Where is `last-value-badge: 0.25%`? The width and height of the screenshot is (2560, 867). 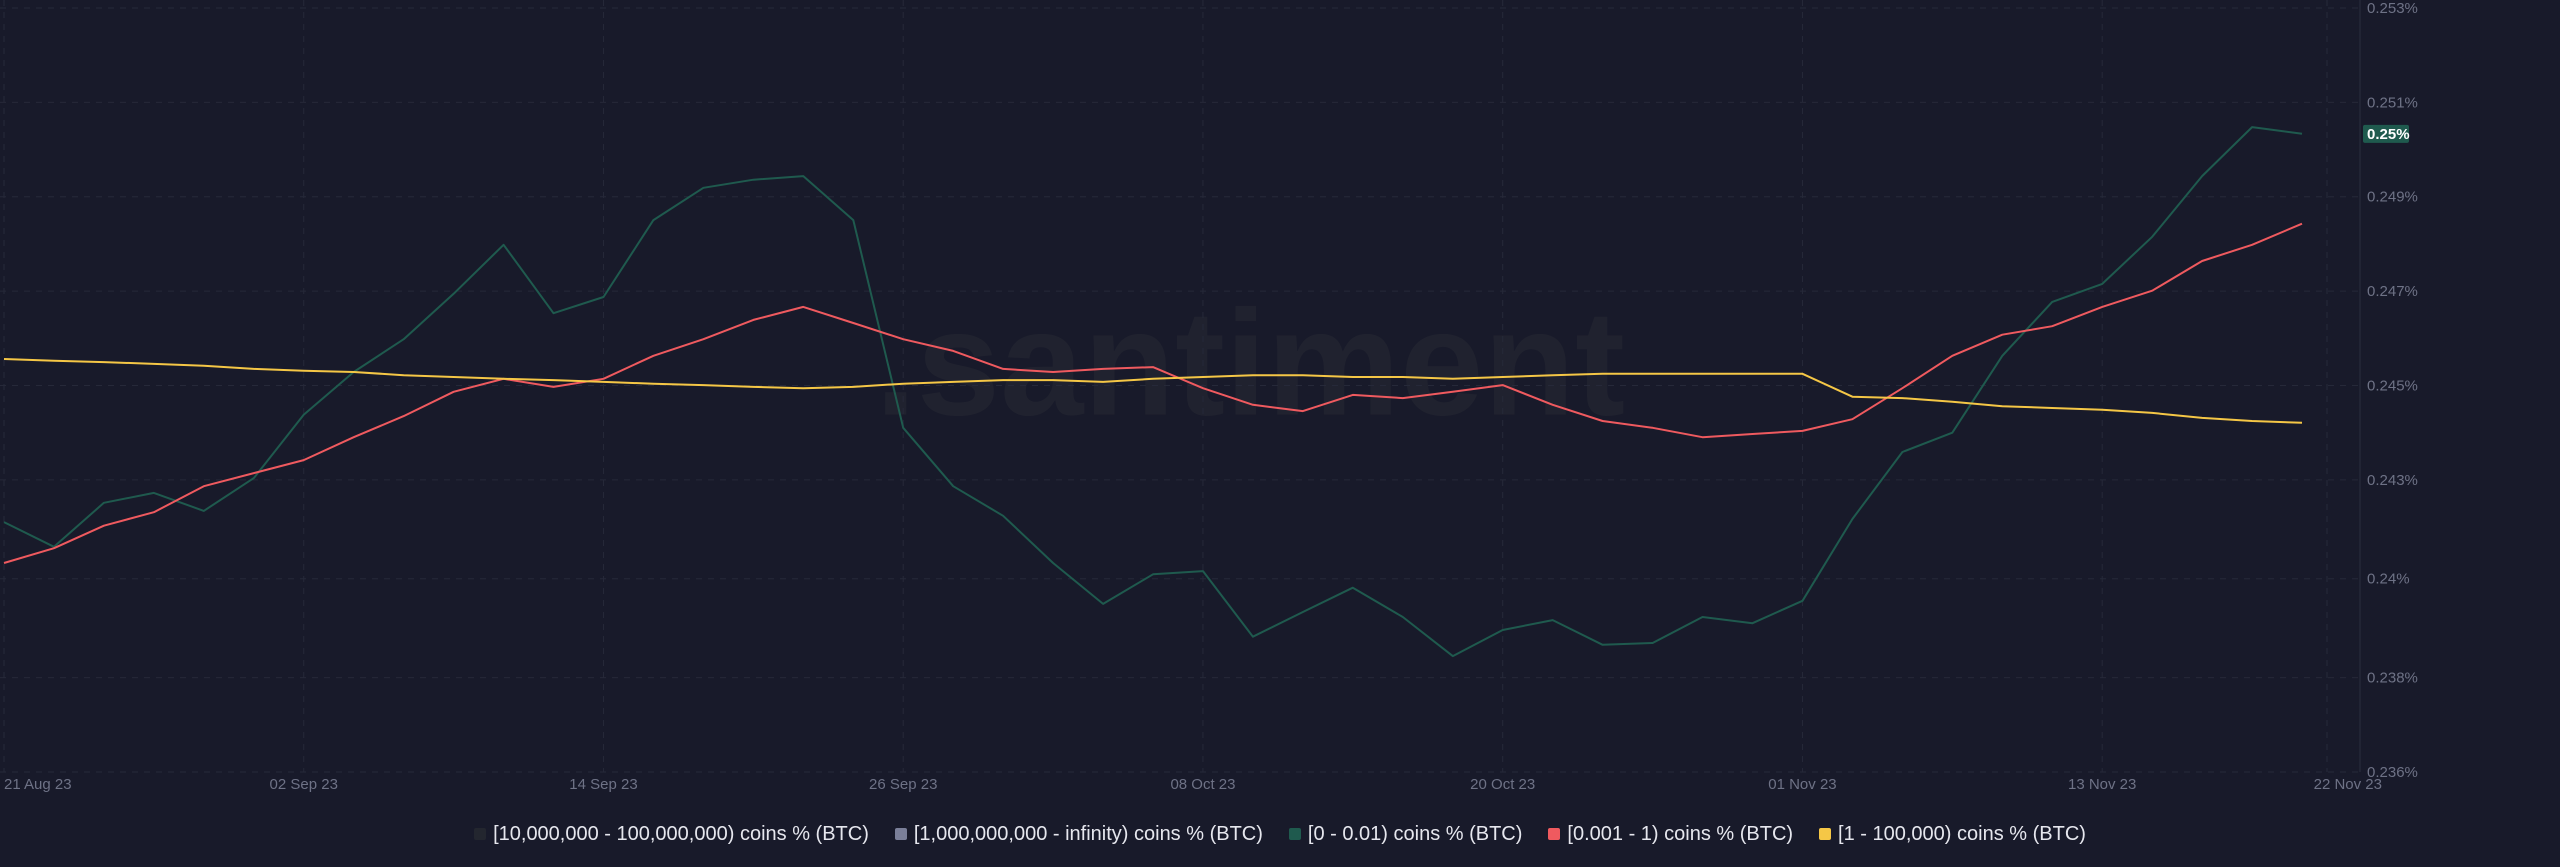 last-value-badge: 0.25% is located at coordinates (2386, 133).